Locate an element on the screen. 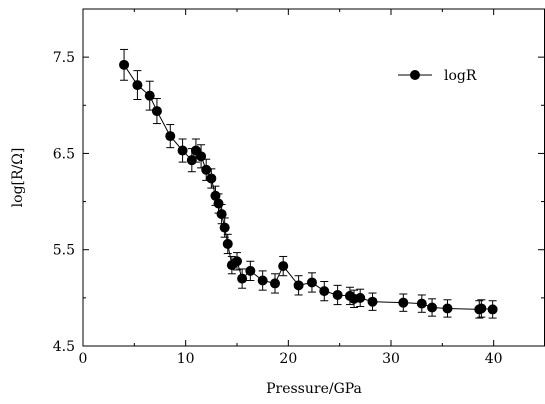  x-tick-label: 10 is located at coordinates (186, 359).